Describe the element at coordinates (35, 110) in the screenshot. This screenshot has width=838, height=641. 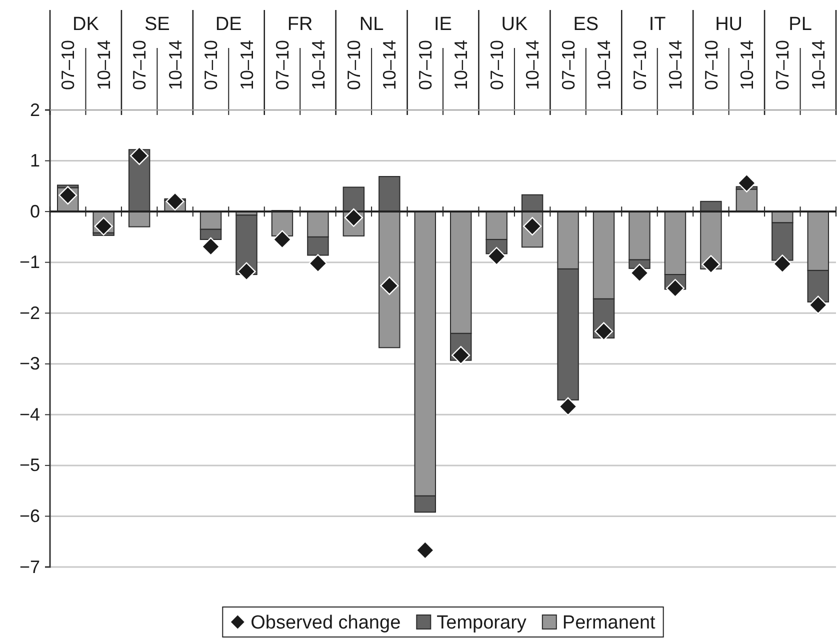
I see `y-tick-label: 2` at that location.